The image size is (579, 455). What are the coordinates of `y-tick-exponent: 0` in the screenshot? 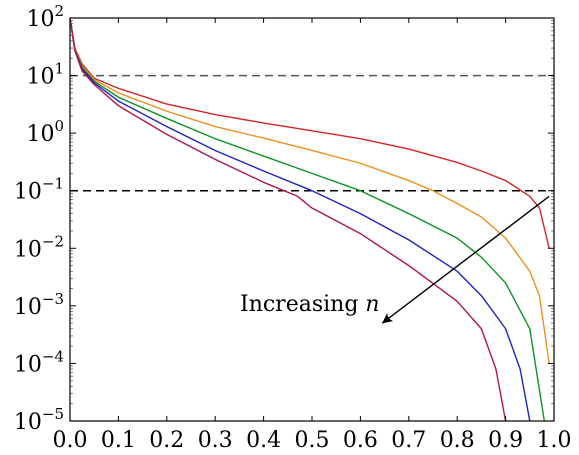 It's located at (59, 126).